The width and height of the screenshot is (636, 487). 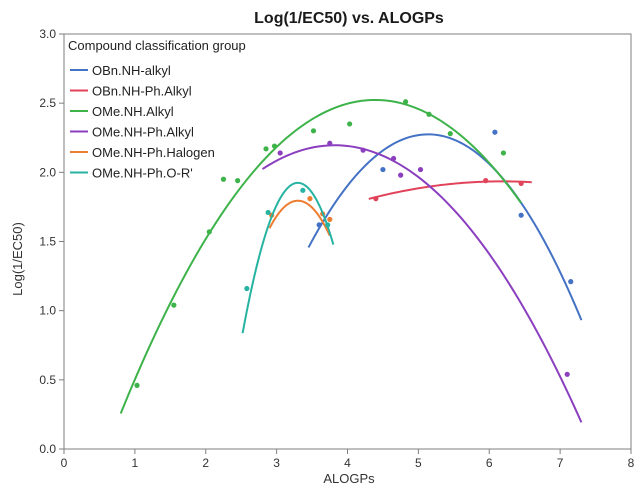 I want to click on y-tick-label: 1.0, so click(x=47, y=311).